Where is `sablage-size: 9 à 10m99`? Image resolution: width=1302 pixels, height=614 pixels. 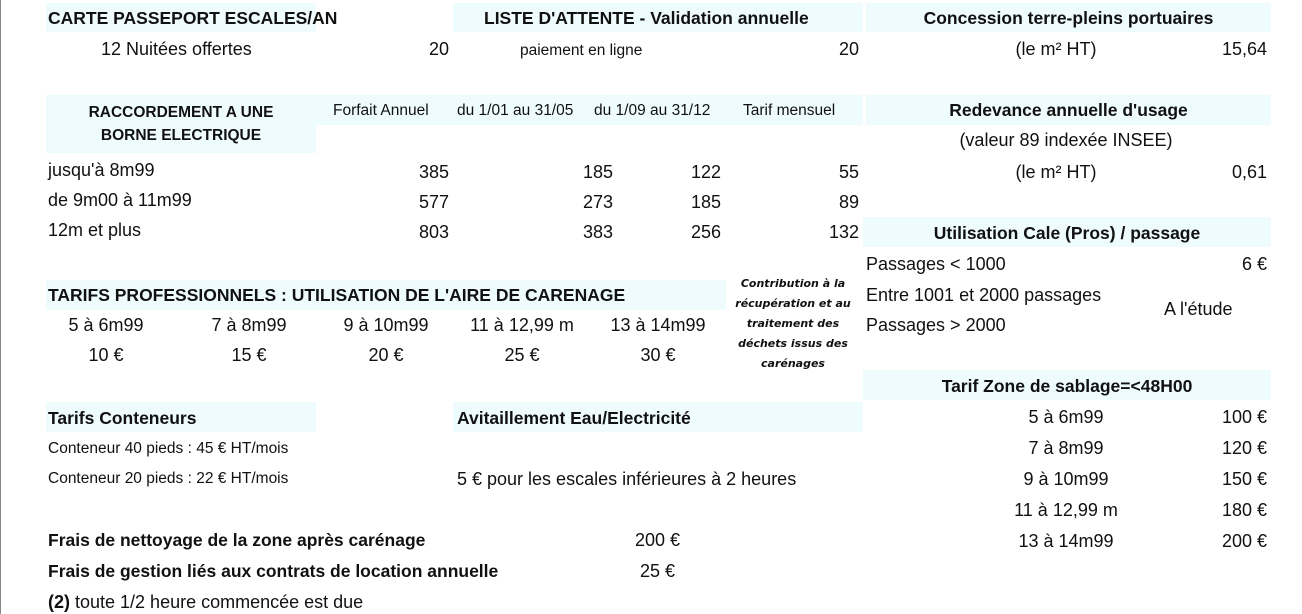 sablage-size: 9 à 10m99 is located at coordinates (1066, 479).